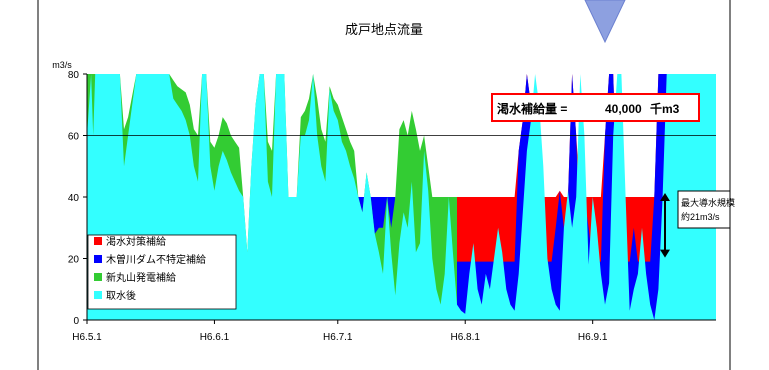  What do you see at coordinates (156, 259) in the screenshot?
I see `legend-label-kiso: 木曽川ダム不特定補給` at bounding box center [156, 259].